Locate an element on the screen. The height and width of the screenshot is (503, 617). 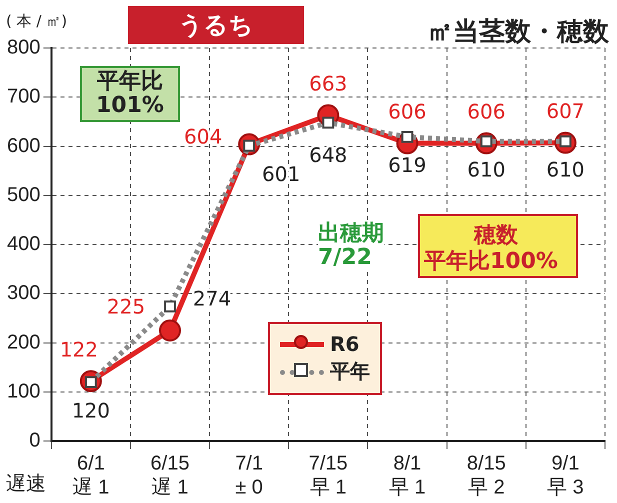
x-tick-label: 8/15 早 2 is located at coordinates (486, 475).